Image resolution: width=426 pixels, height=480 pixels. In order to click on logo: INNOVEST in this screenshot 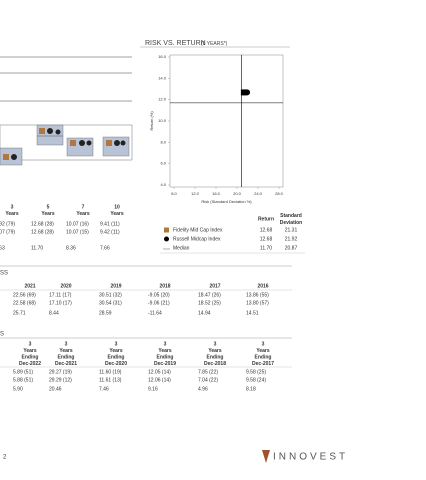, I will do `click(310, 457)`.